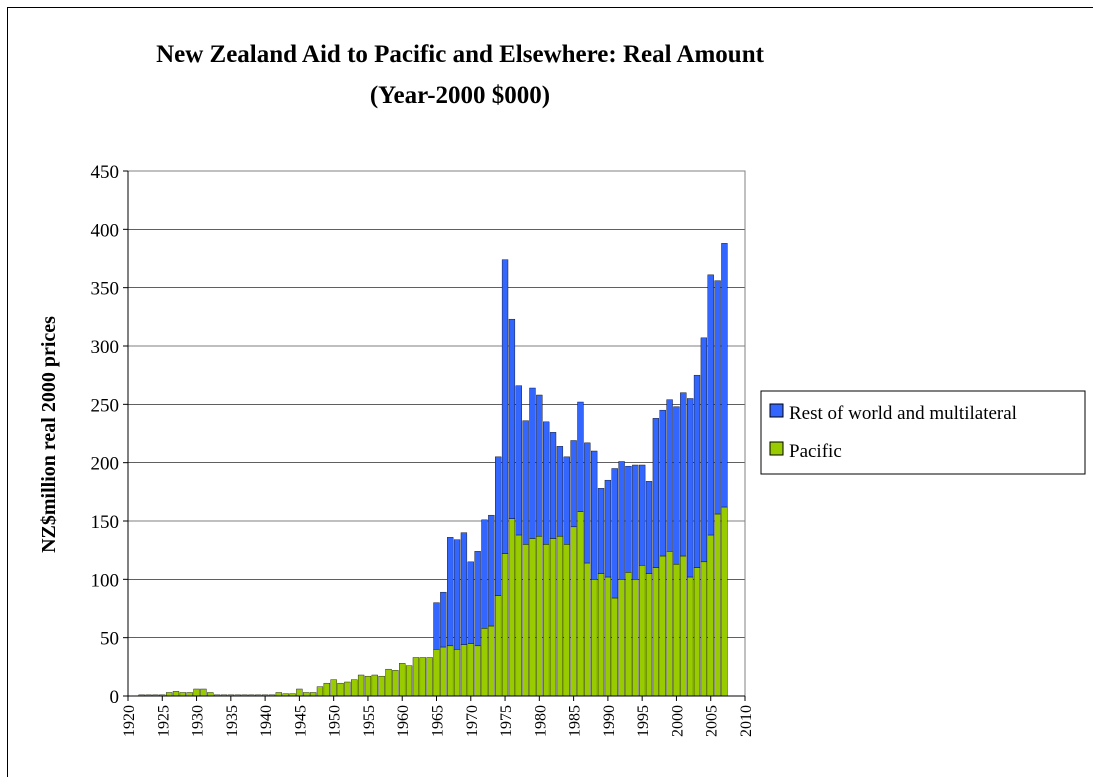  What do you see at coordinates (746, 721) in the screenshot?
I see `x-tick-label: 2010` at bounding box center [746, 721].